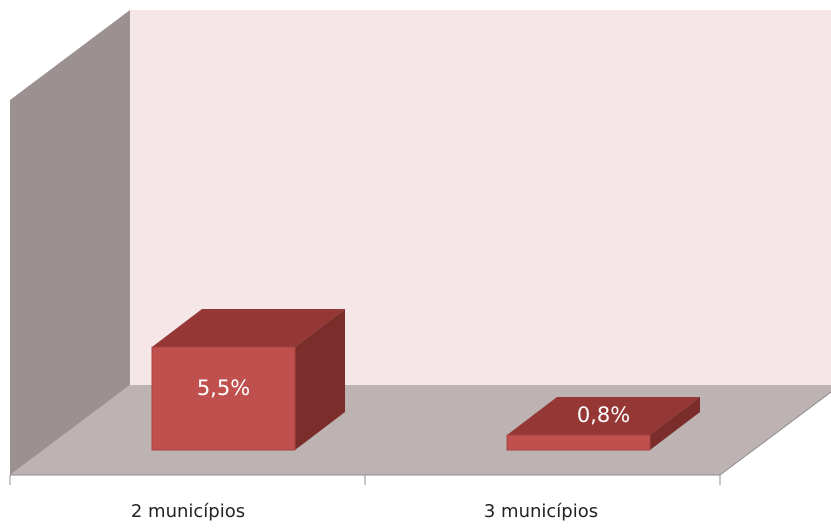 The image size is (831, 530). I want to click on value-label: 0,8%, so click(603, 415).